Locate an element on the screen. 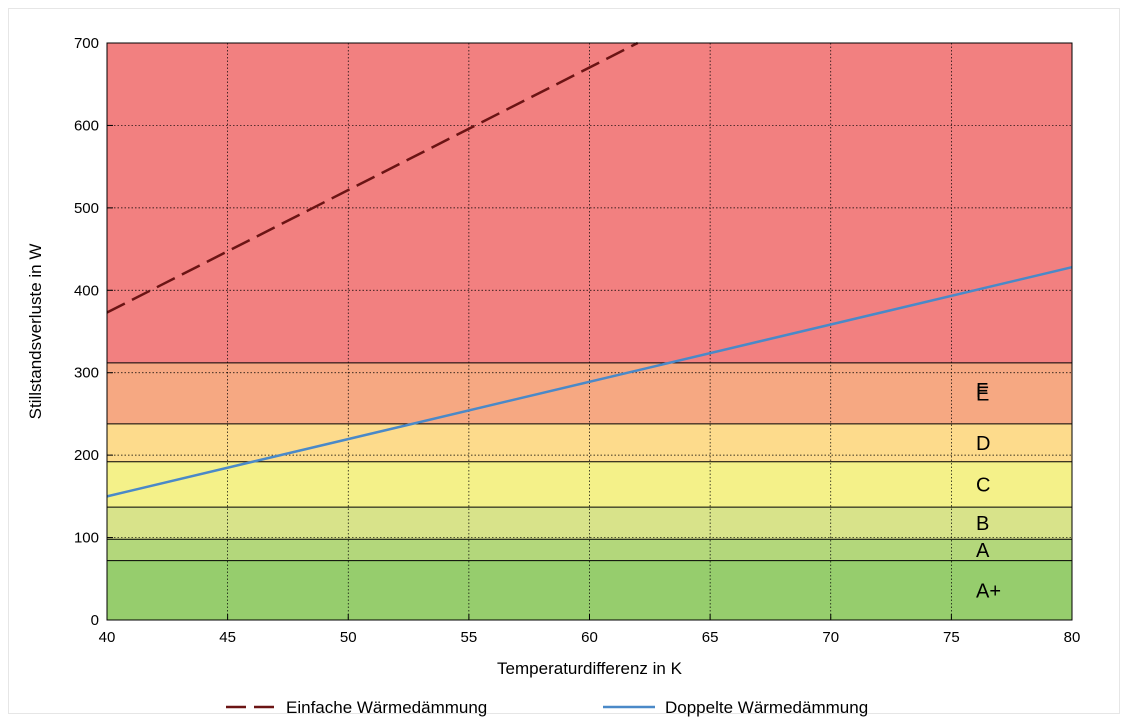 The image size is (1124, 722). y-tick-label: 500 is located at coordinates (86, 208).